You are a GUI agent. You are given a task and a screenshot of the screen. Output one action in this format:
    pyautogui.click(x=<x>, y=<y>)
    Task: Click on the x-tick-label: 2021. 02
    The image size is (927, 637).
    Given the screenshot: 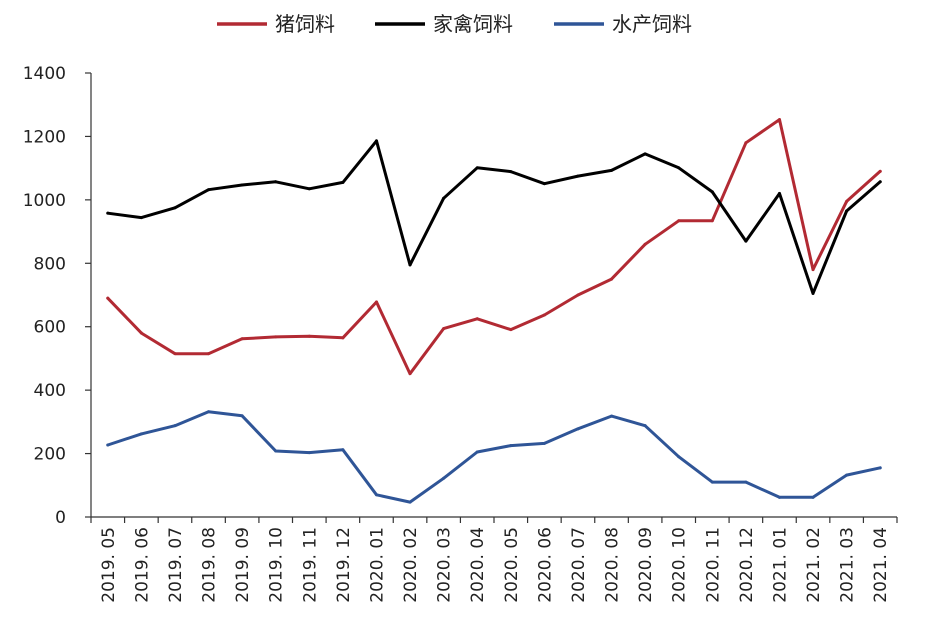 What is the action you would take?
    pyautogui.click(x=814, y=565)
    